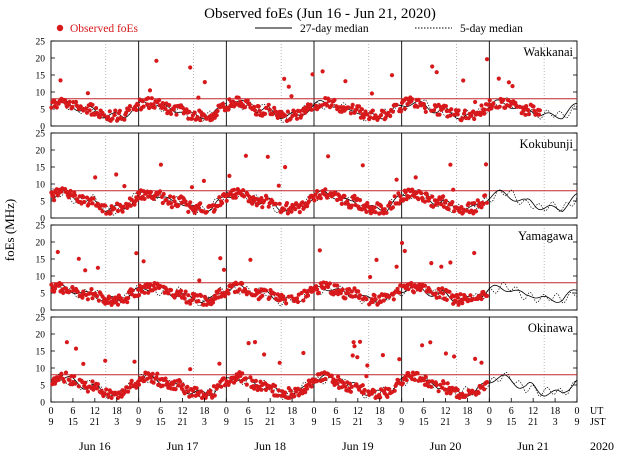 The height and width of the screenshot is (457, 640). What do you see at coordinates (320, 14) in the screenshot?
I see `chart-title: Observed foEs (Jun 16 - Jun 21, 2020)` at bounding box center [320, 14].